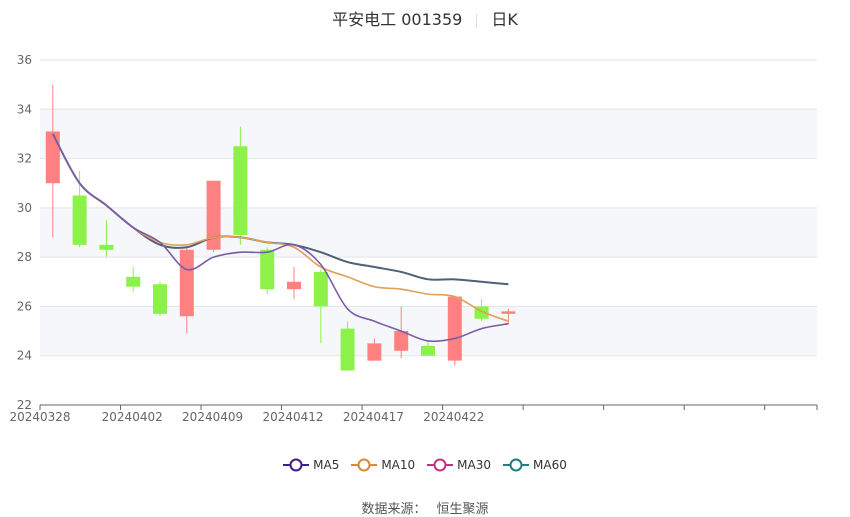  What do you see at coordinates (397, 19) in the screenshot?
I see `stock-name: 平安电工 001359` at bounding box center [397, 19].